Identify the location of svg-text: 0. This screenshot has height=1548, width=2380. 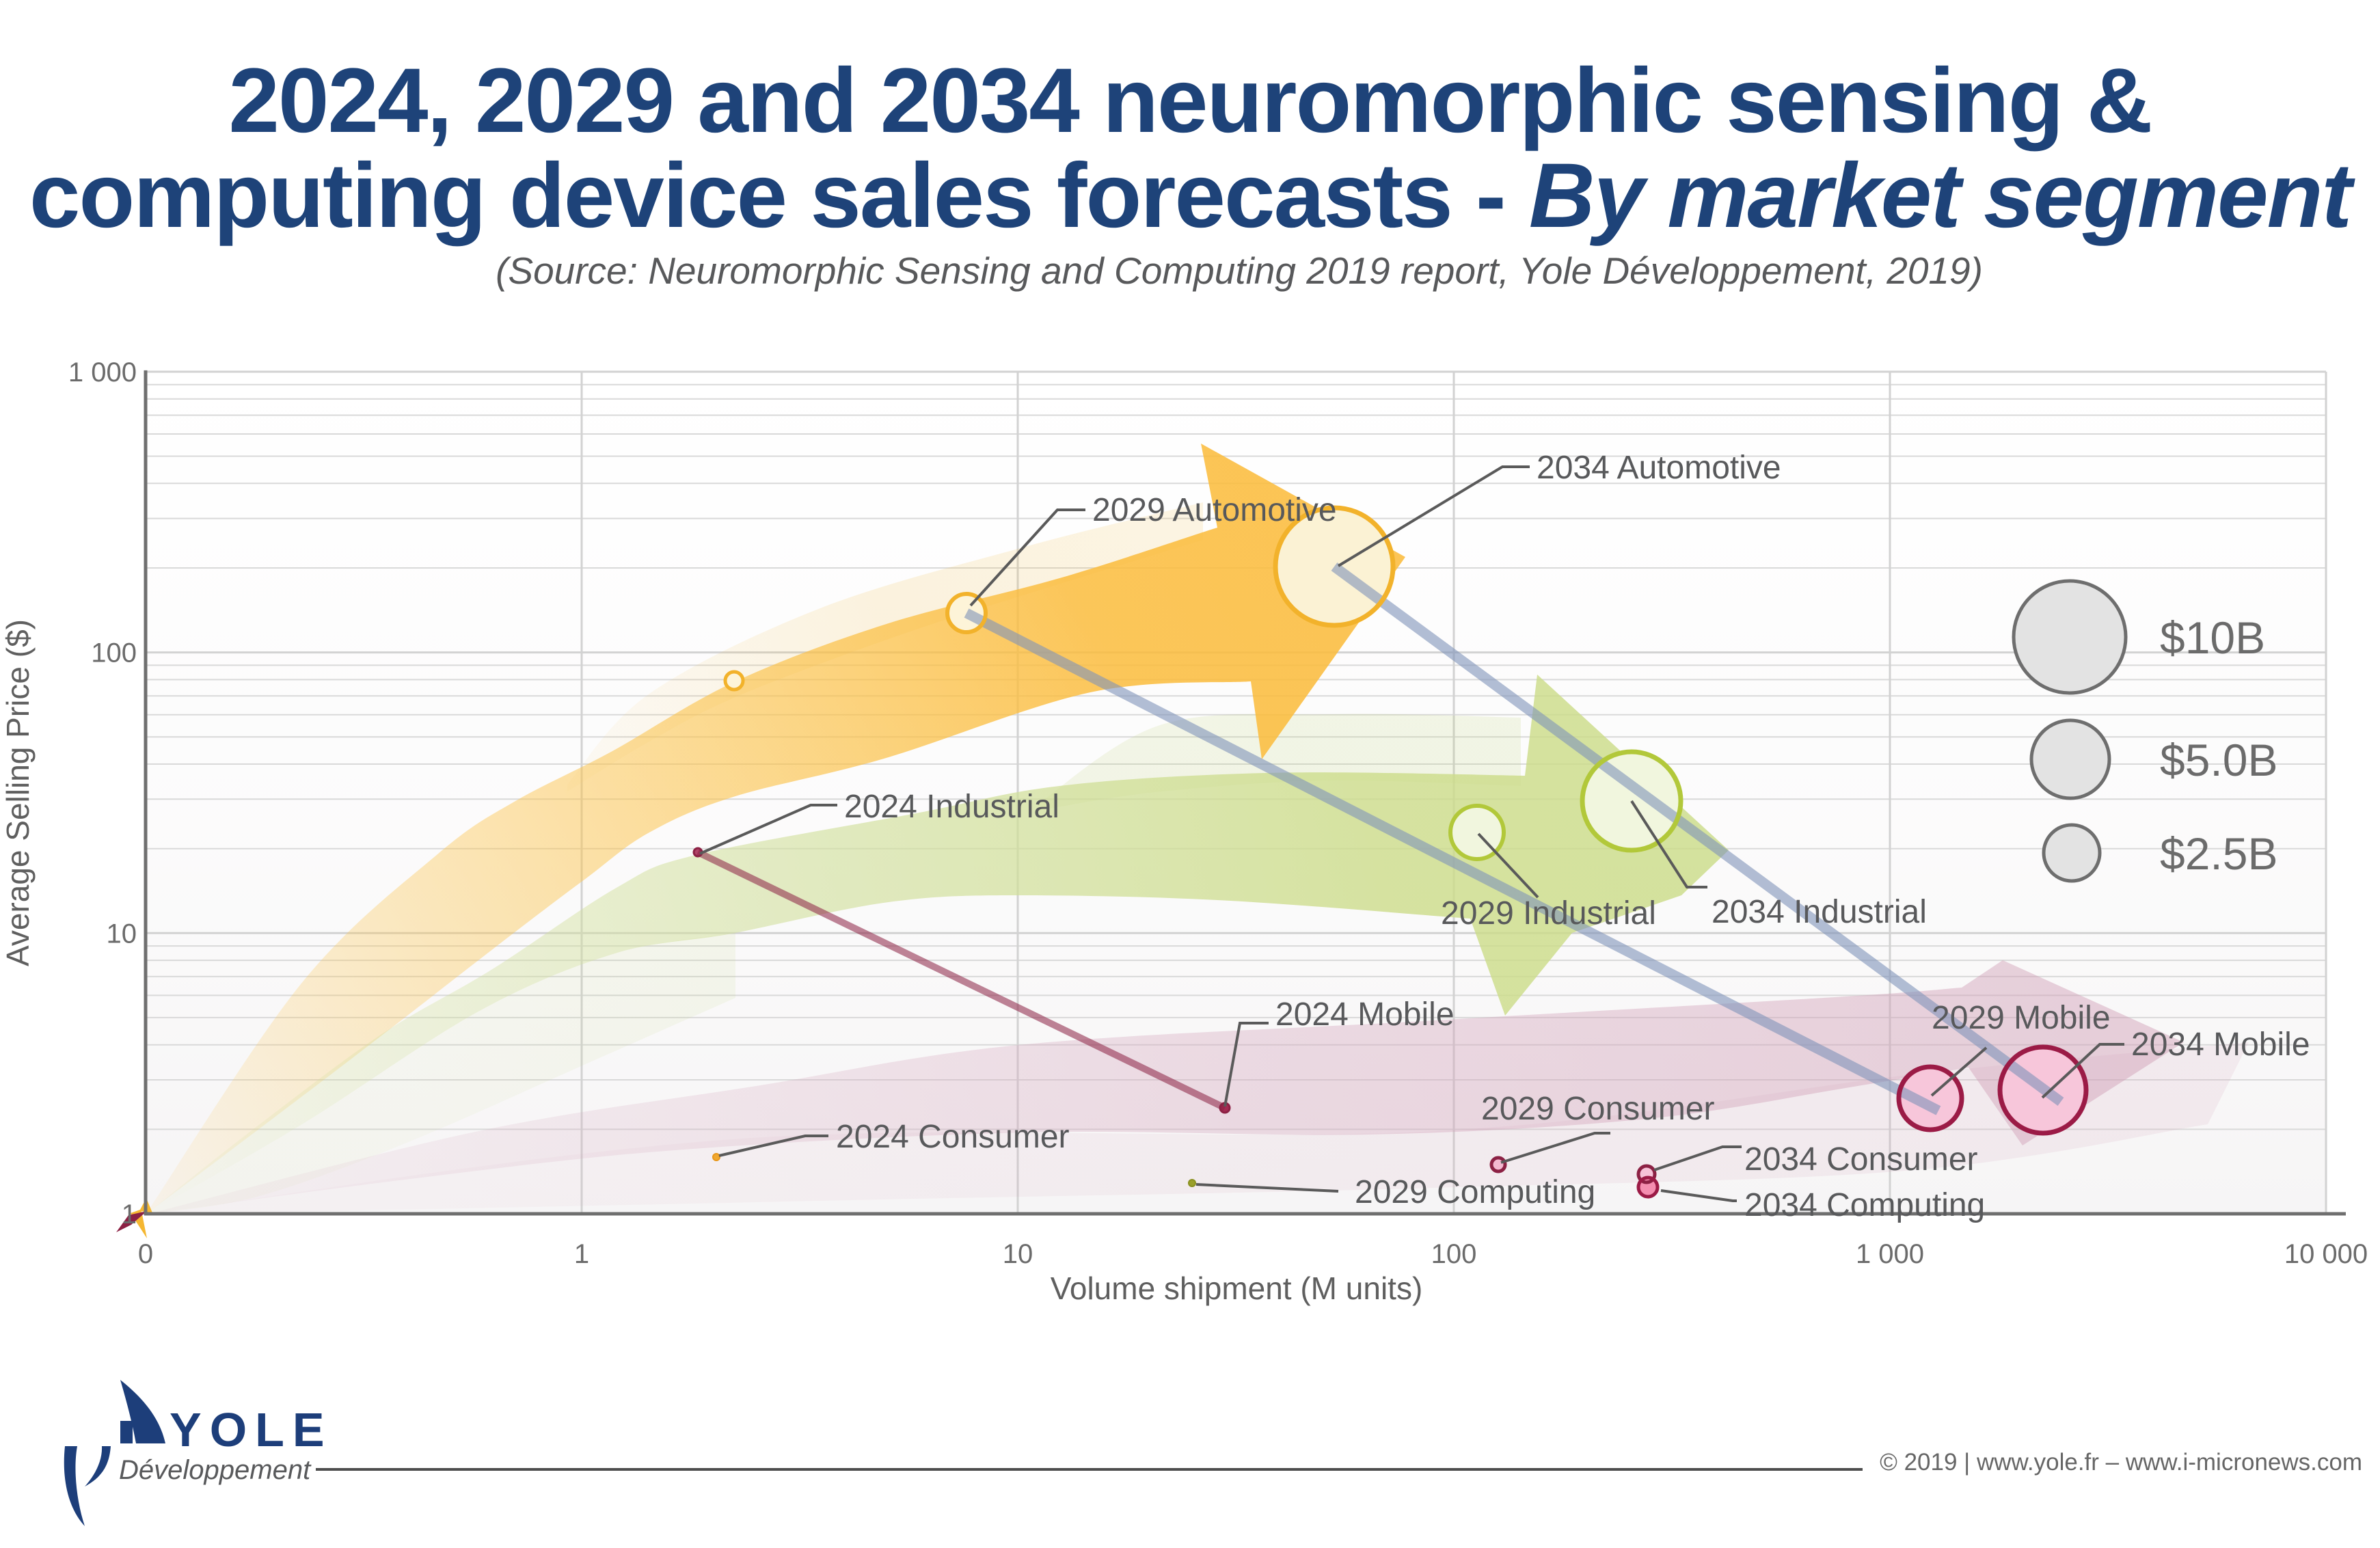
(145, 1254).